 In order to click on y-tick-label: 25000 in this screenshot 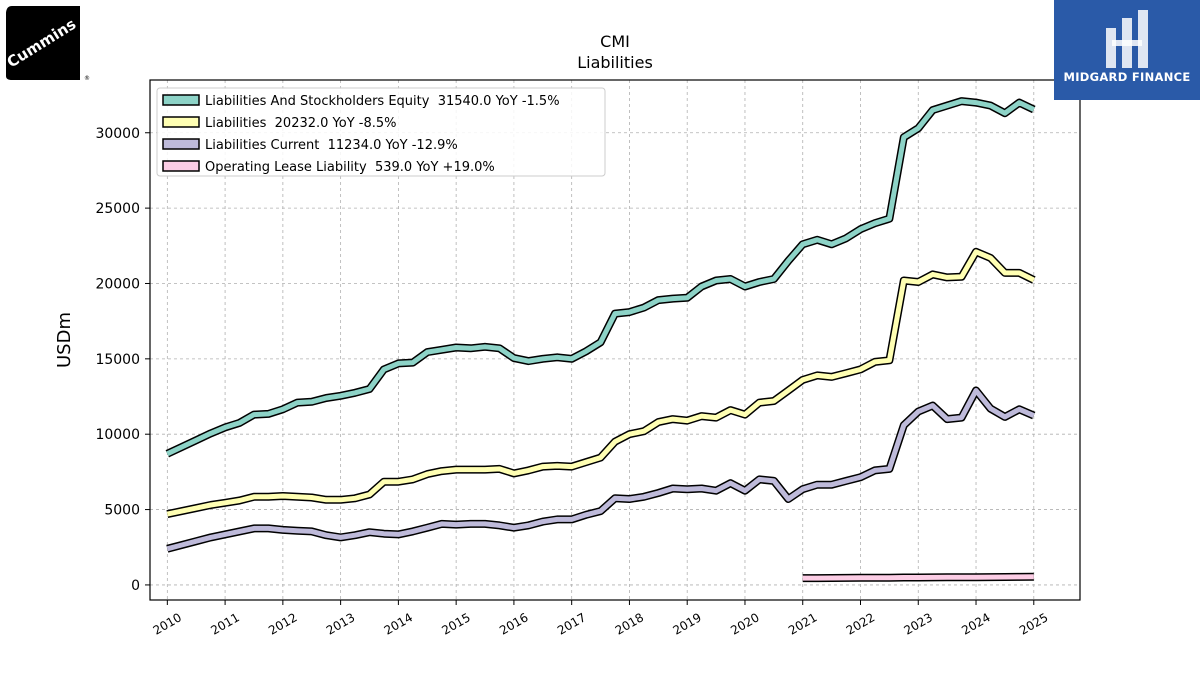, I will do `click(117, 209)`.